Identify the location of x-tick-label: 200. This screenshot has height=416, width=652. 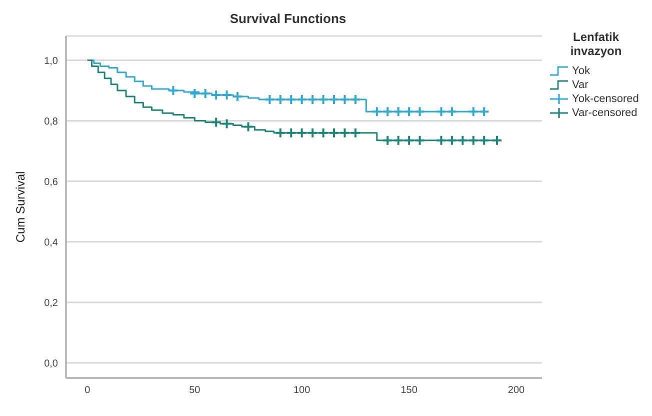
(517, 390).